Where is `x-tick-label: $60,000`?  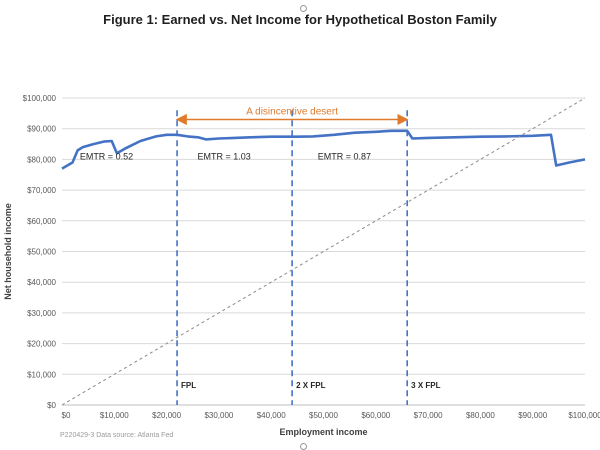 x-tick-label: $60,000 is located at coordinates (375, 415).